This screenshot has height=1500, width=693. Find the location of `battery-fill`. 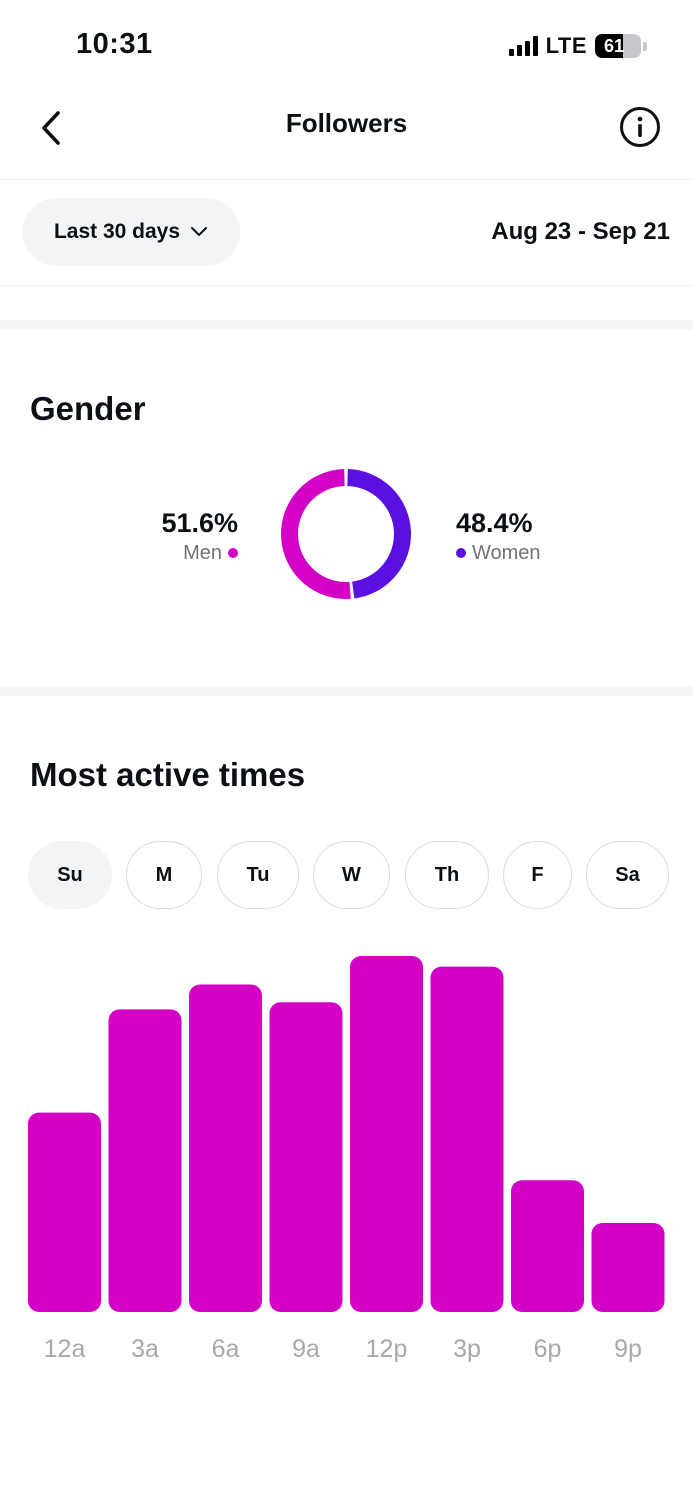

battery-fill is located at coordinates (609, 46).